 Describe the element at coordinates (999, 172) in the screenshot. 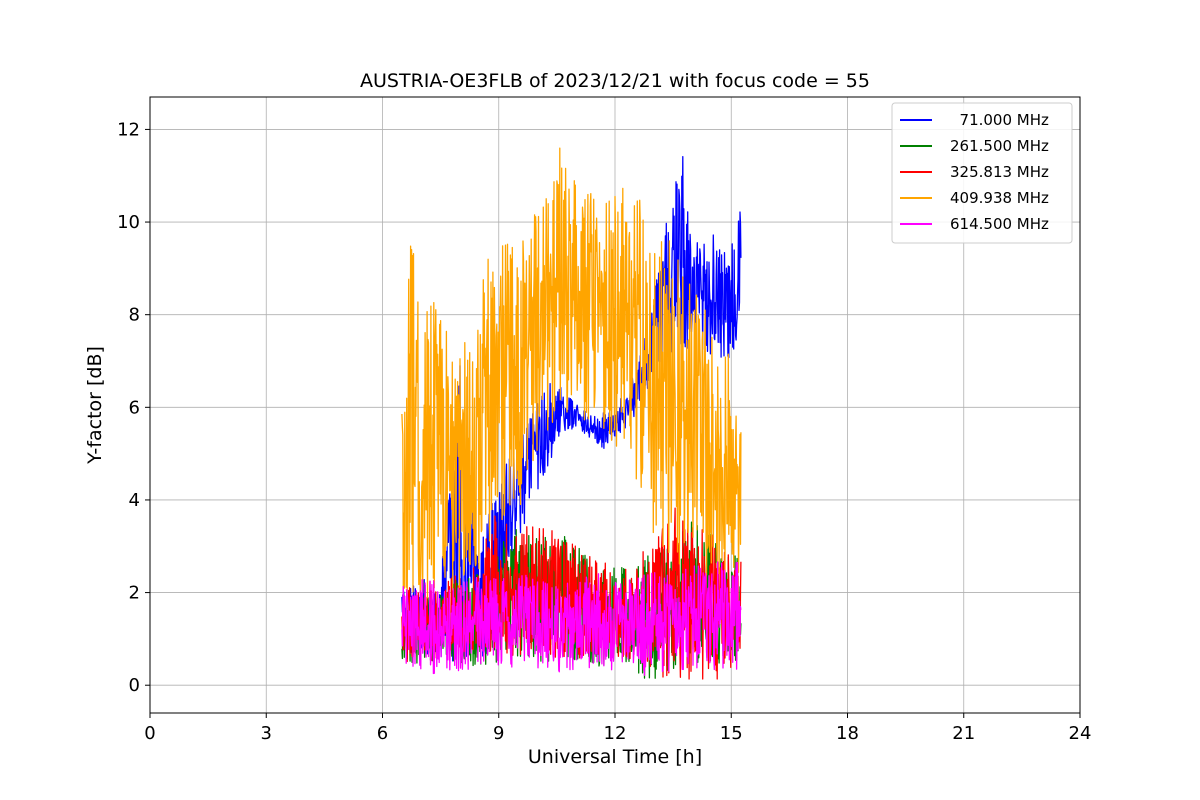

I see `legend-entry-label: 325.813 MHz` at that location.